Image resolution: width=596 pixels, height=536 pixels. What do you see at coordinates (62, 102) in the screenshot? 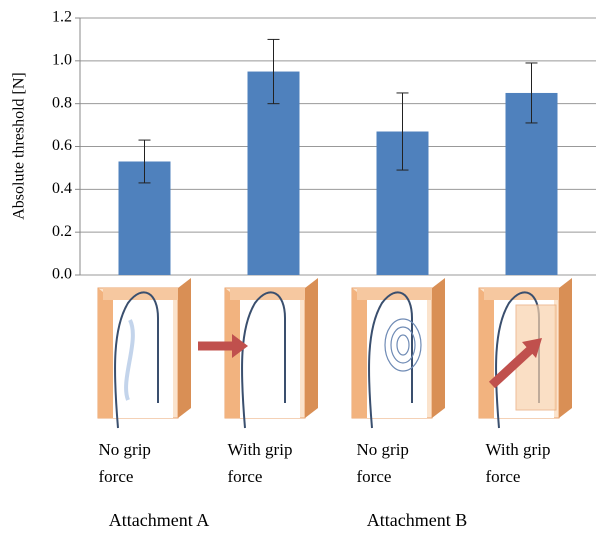
I see `y-tick-label: 0.8` at bounding box center [62, 102].